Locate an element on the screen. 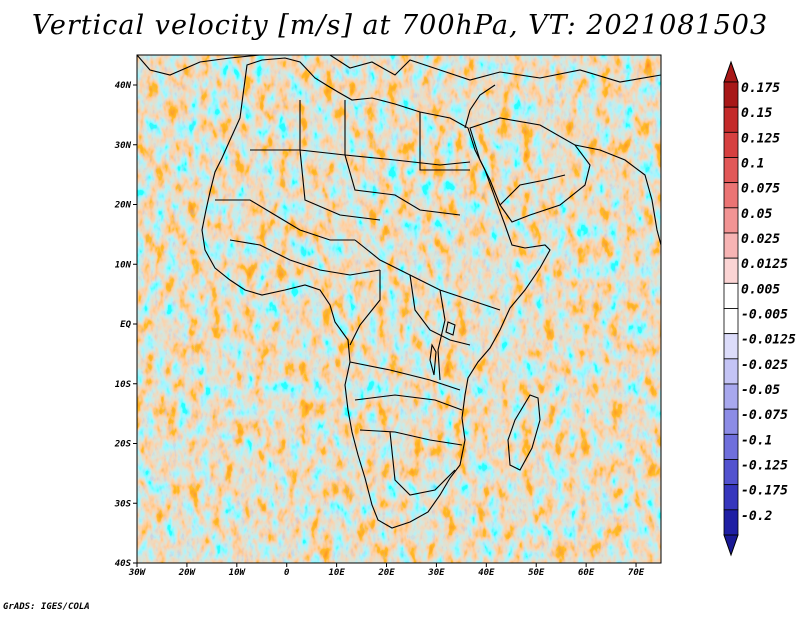 The height and width of the screenshot is (618, 800). grads-credit: GrADS: IGES/COLA is located at coordinates (46, 607).